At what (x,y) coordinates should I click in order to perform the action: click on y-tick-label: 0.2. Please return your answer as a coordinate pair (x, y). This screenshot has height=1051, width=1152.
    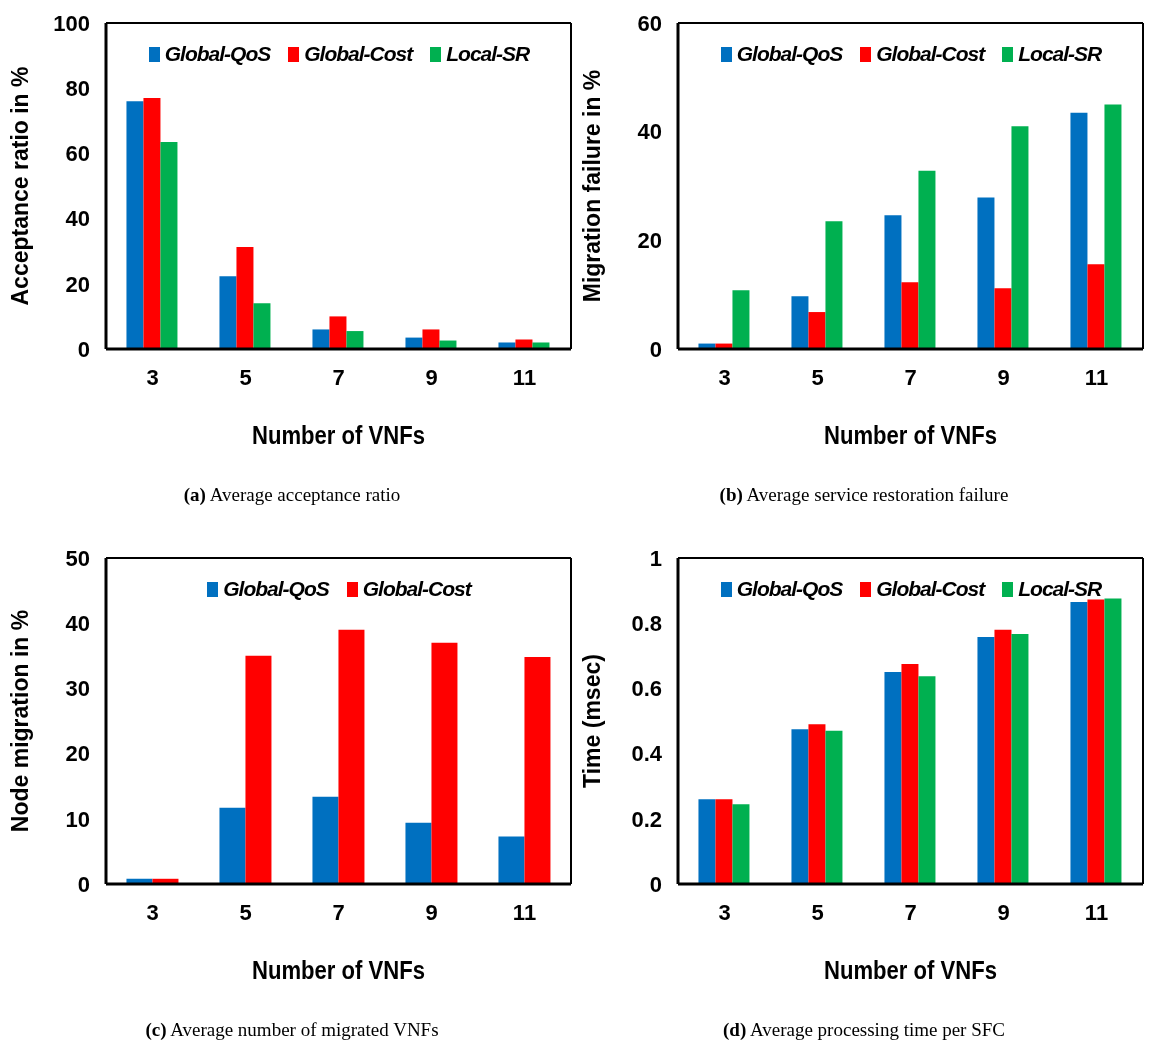
    Looking at the image, I should click on (646, 819).